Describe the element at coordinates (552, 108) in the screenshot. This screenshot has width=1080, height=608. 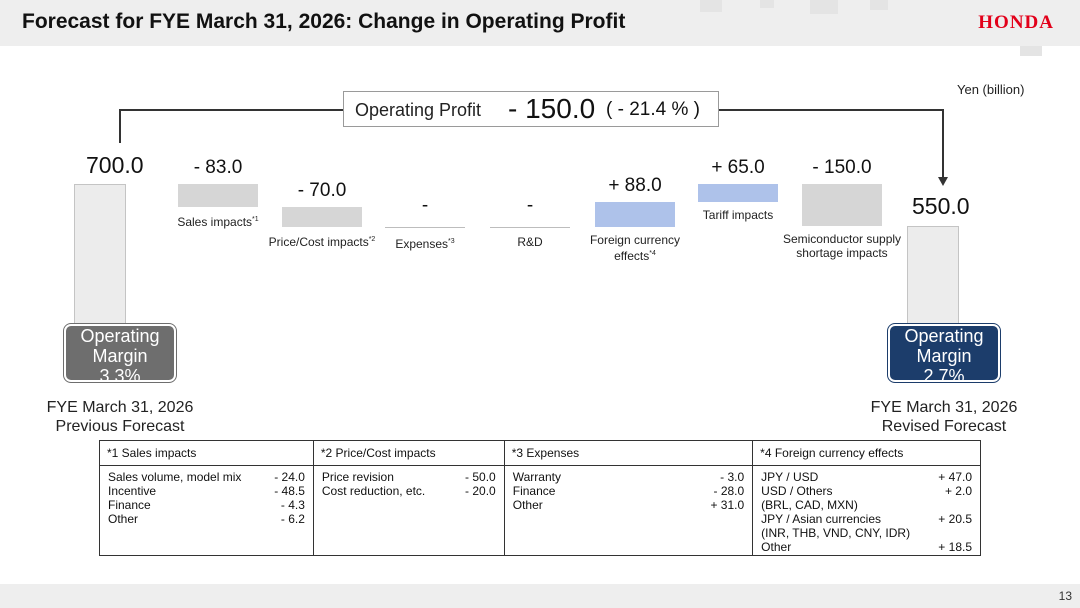
I see `operating-profit-value: - 150.0` at that location.